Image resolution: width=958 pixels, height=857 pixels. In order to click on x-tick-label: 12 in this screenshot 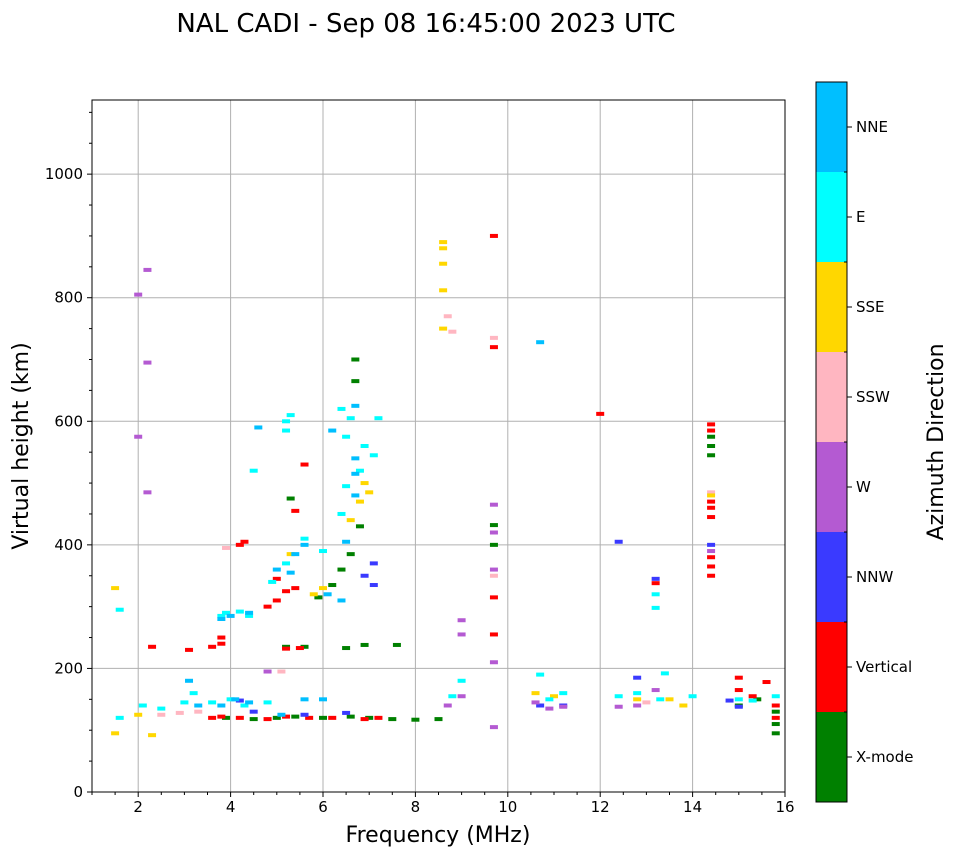, I will do `click(600, 807)`.